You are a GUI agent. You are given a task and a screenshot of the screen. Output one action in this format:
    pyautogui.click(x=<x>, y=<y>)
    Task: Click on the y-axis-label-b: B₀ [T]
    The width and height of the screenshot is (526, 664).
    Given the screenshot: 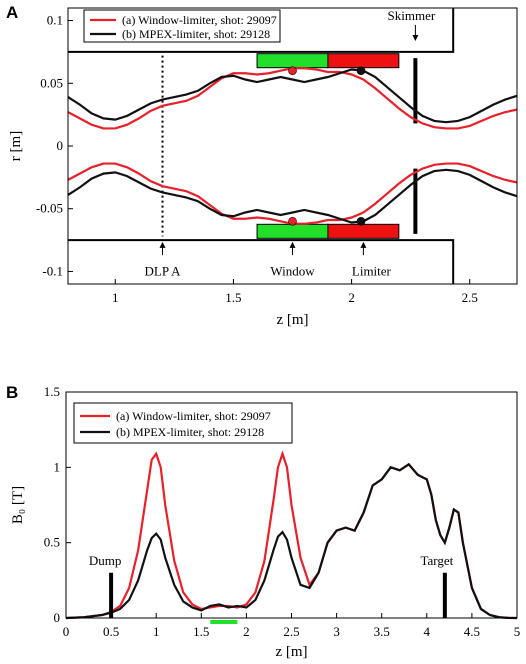 What is the action you would take?
    pyautogui.click(x=18, y=505)
    